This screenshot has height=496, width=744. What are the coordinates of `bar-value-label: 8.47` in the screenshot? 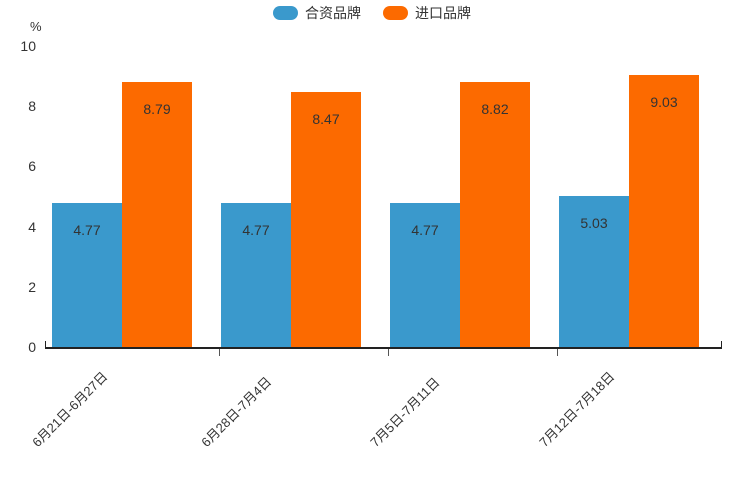 It's located at (326, 119).